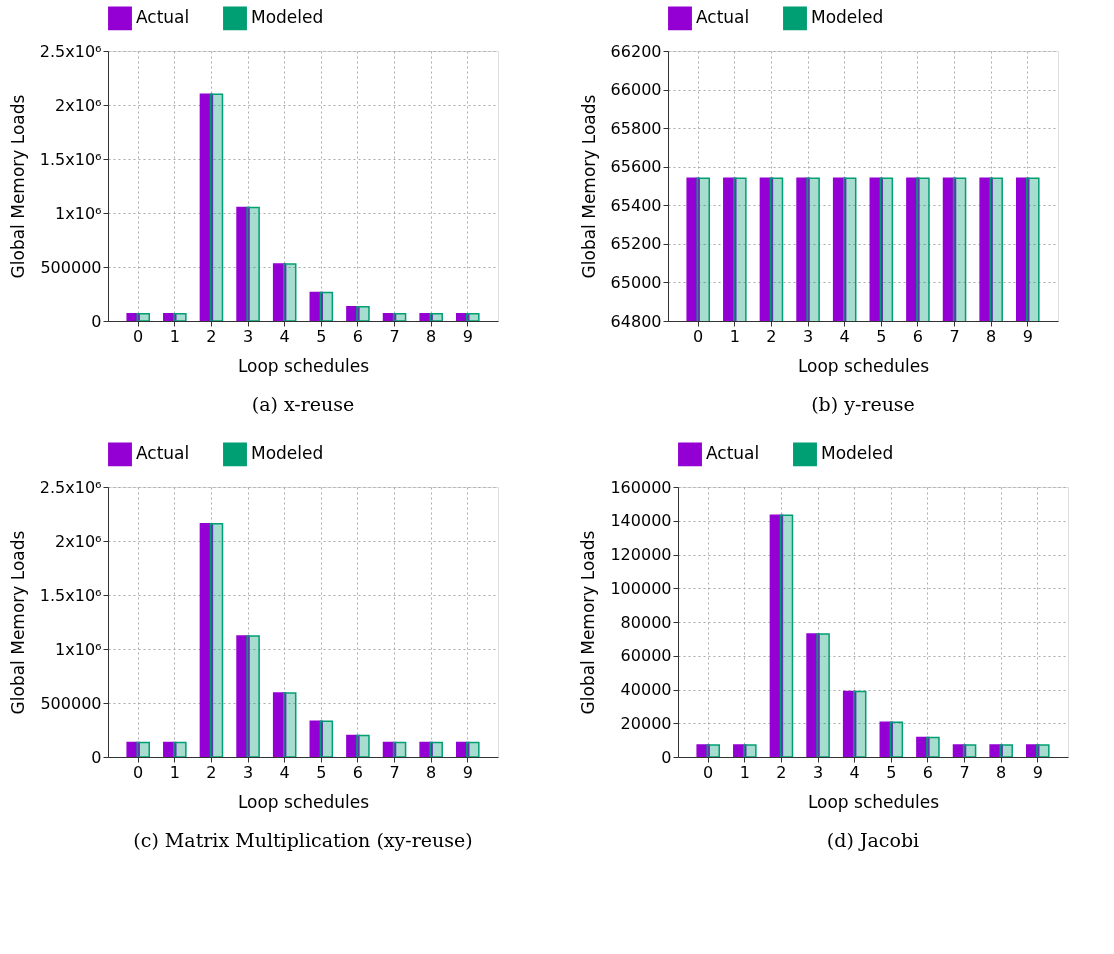 The height and width of the screenshot is (954, 1114). What do you see at coordinates (636, 244) in the screenshot?
I see `y-tick-label: 65200` at bounding box center [636, 244].